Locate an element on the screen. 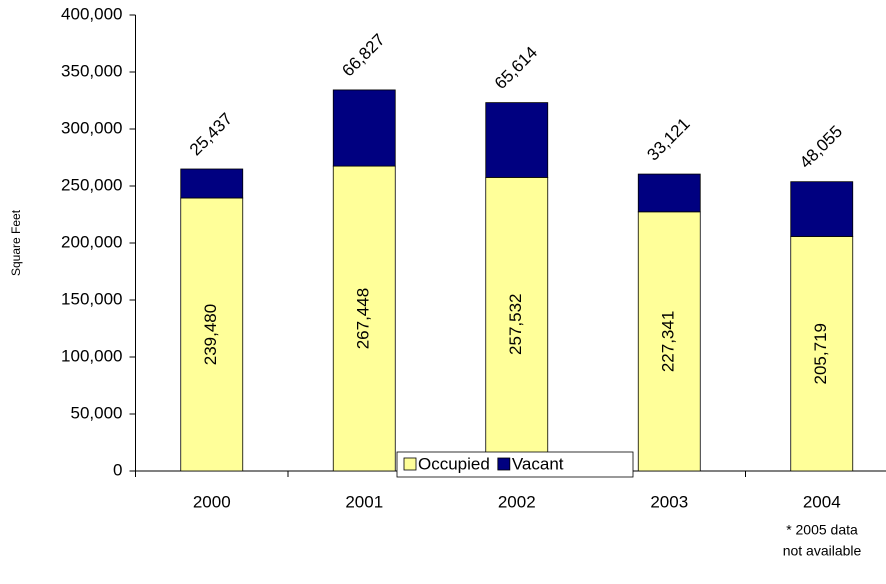 The height and width of the screenshot is (584, 886). x-tick-label: 2004 is located at coordinates (822, 501).